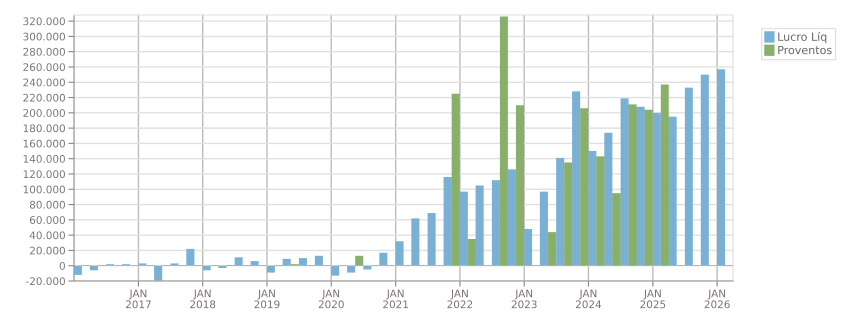 The height and width of the screenshot is (313, 851). Describe the element at coordinates (802, 38) in the screenshot. I see `legend-label: Lucro Líq` at that location.